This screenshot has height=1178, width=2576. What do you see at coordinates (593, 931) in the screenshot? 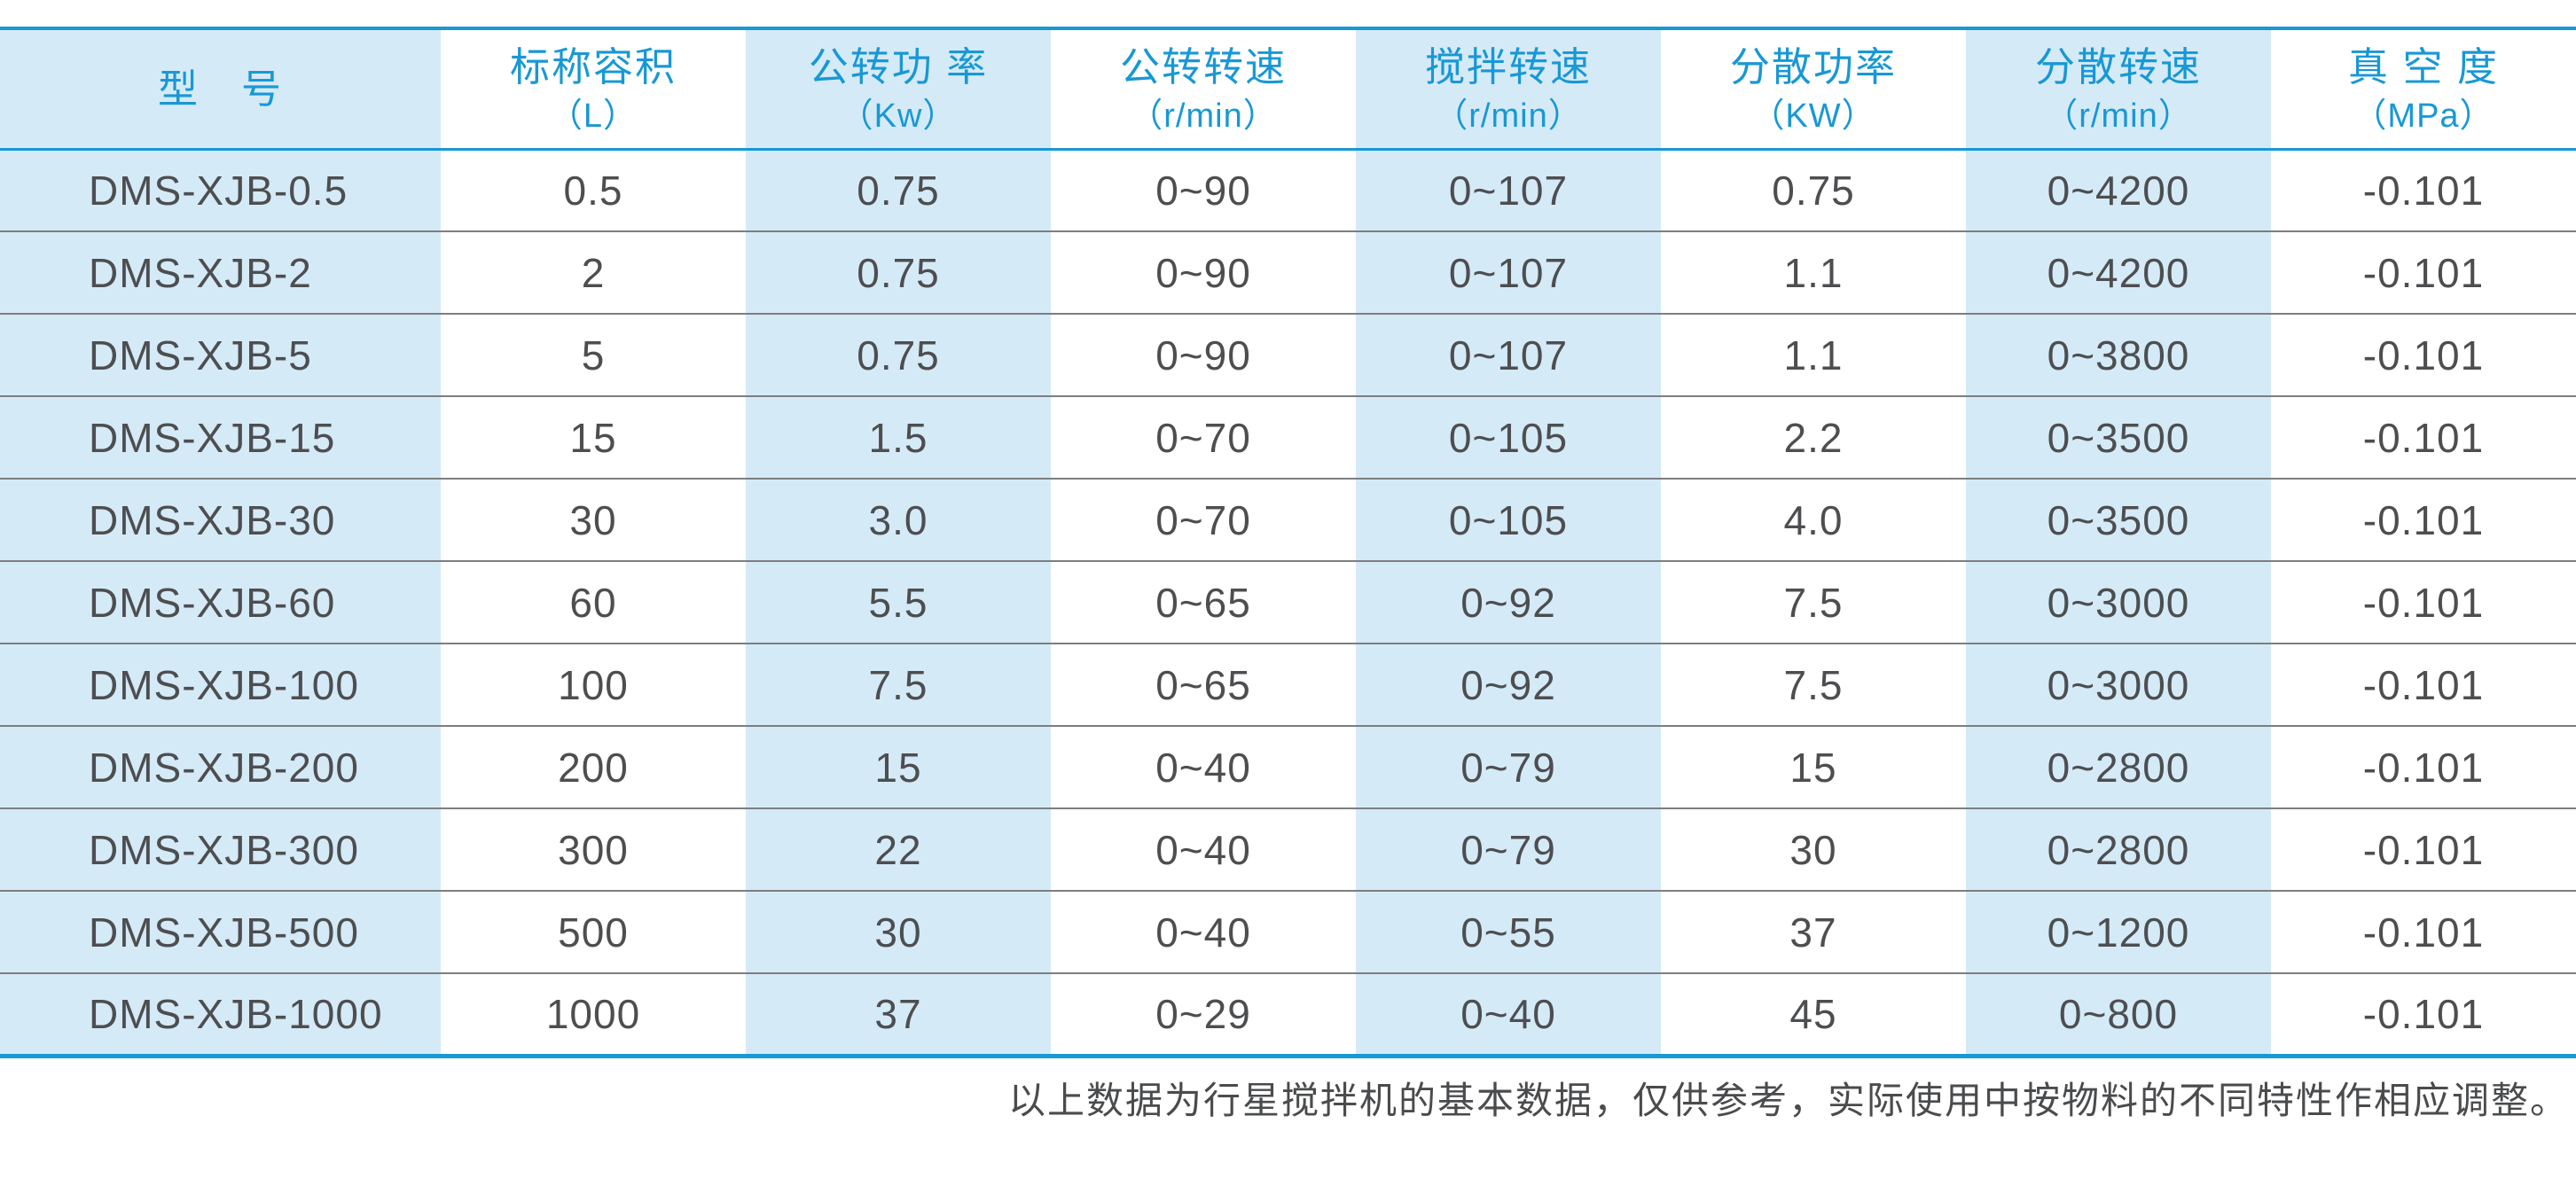
I see `value-cell: 500` at bounding box center [593, 931].